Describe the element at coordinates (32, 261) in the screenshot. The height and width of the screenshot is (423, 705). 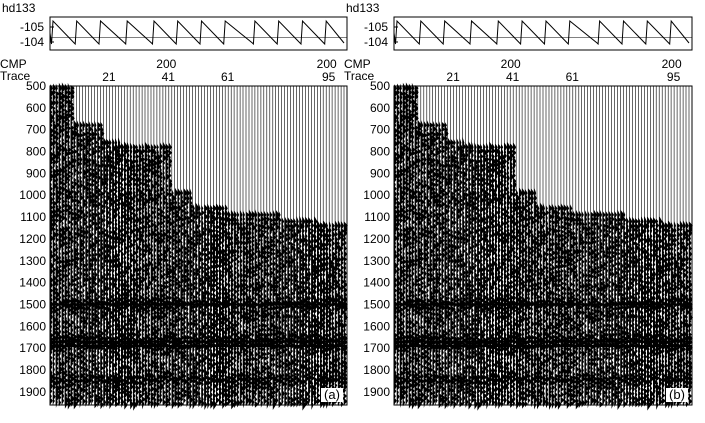
I see `time-tick-label: 1300` at that location.